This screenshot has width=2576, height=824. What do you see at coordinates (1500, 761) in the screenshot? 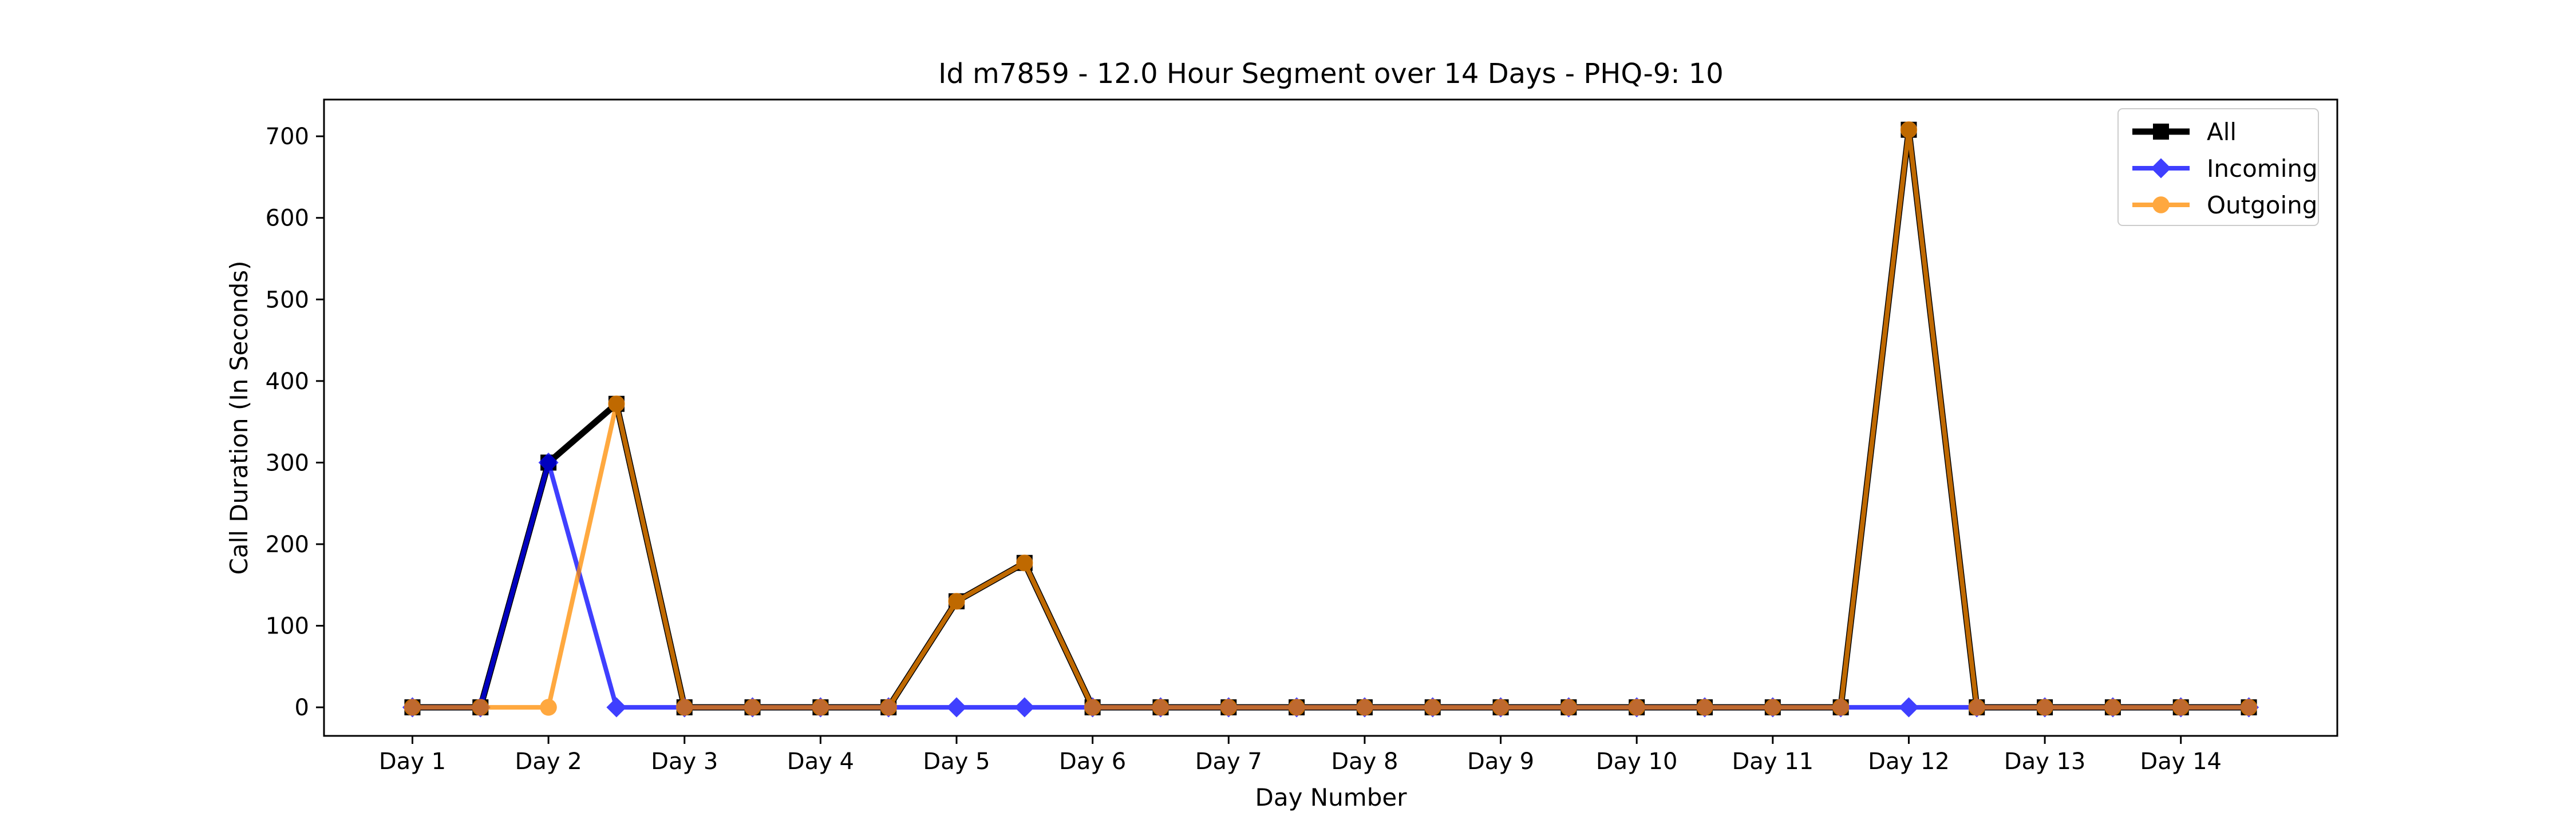
I see `x-tick-label: Day 9` at bounding box center [1500, 761].